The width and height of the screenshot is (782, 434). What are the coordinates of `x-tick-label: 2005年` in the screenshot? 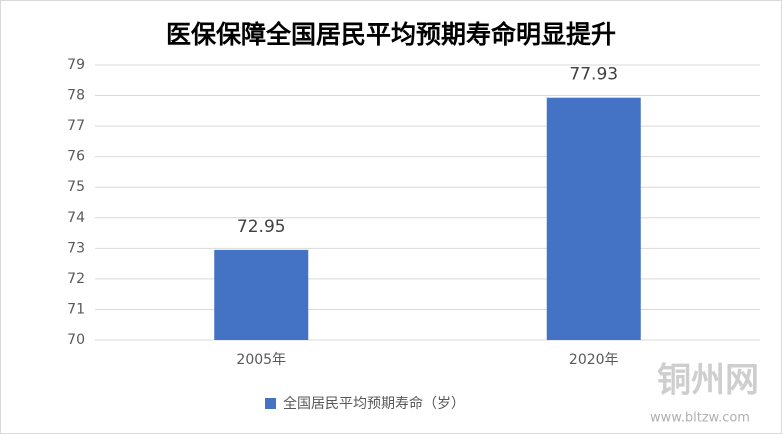 It's located at (261, 360).